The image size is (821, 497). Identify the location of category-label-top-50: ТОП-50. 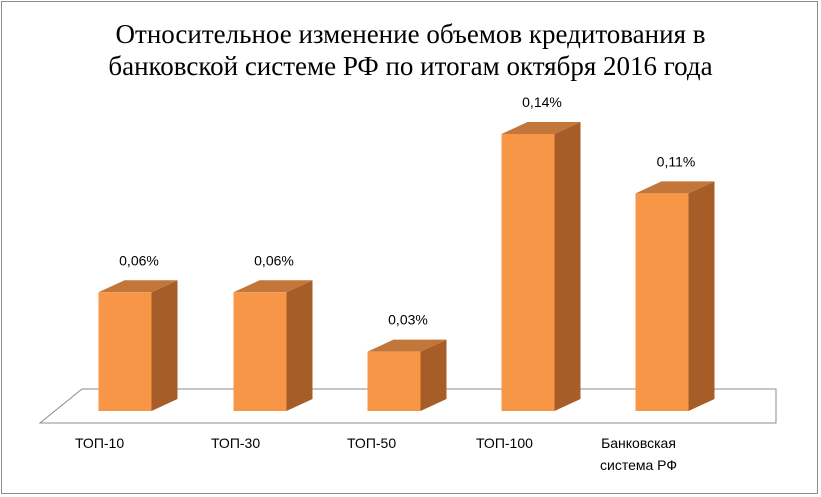
(372, 443).